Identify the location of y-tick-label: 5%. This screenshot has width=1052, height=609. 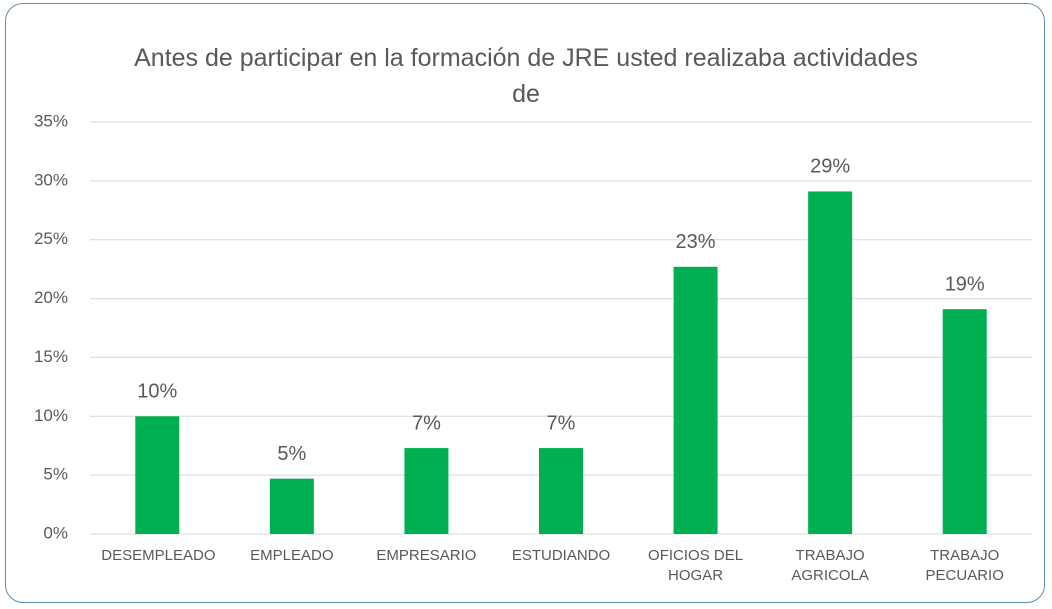
(55, 474).